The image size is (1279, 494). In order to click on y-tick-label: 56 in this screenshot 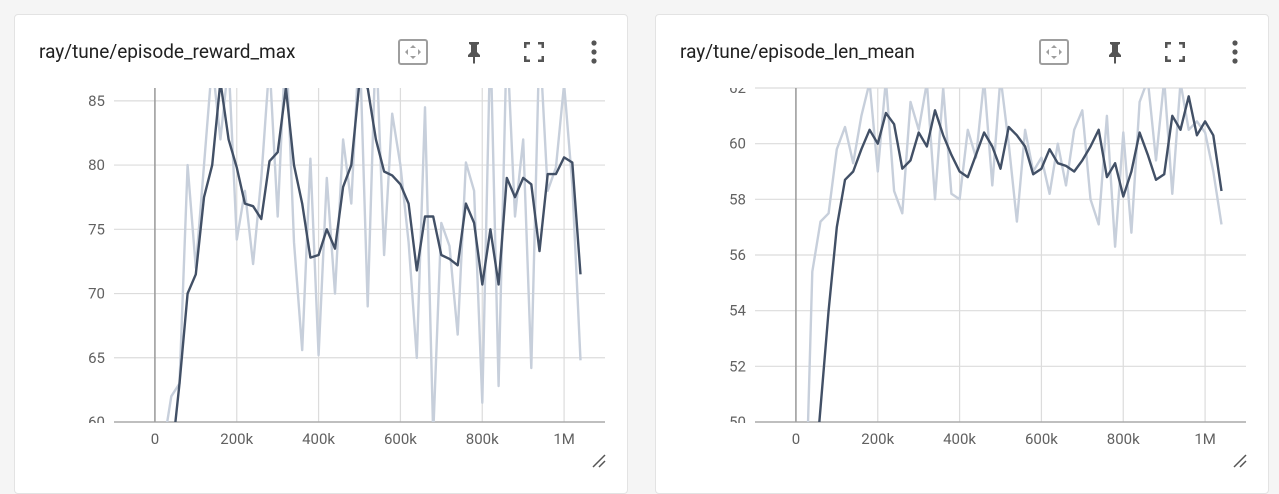, I will do `click(737, 255)`.